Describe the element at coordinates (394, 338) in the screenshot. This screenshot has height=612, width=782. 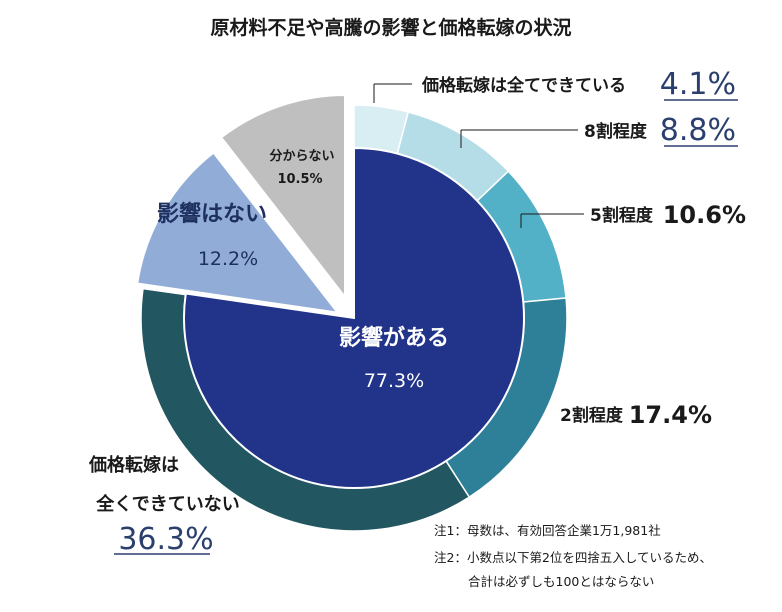
I see `inner-slice-label: 影響がある` at that location.